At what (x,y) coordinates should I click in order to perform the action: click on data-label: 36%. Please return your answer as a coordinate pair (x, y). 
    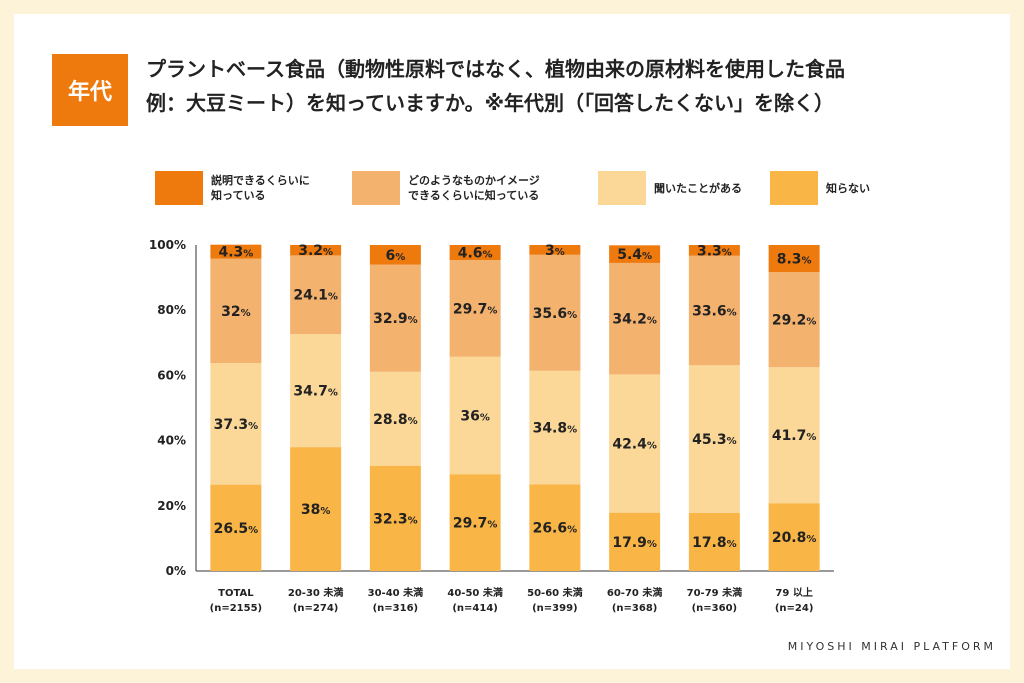
    Looking at the image, I should click on (475, 416).